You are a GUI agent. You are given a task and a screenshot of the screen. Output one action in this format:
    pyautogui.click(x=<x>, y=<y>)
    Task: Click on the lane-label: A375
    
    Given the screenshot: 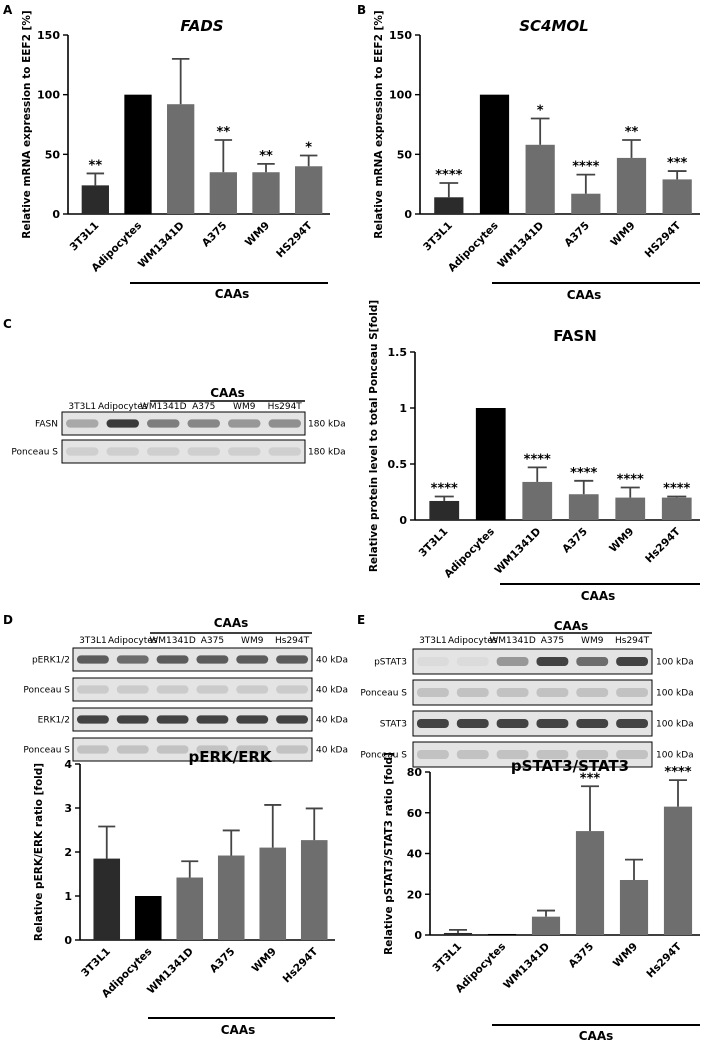 What is the action you would take?
    pyautogui.click(x=203, y=407)
    